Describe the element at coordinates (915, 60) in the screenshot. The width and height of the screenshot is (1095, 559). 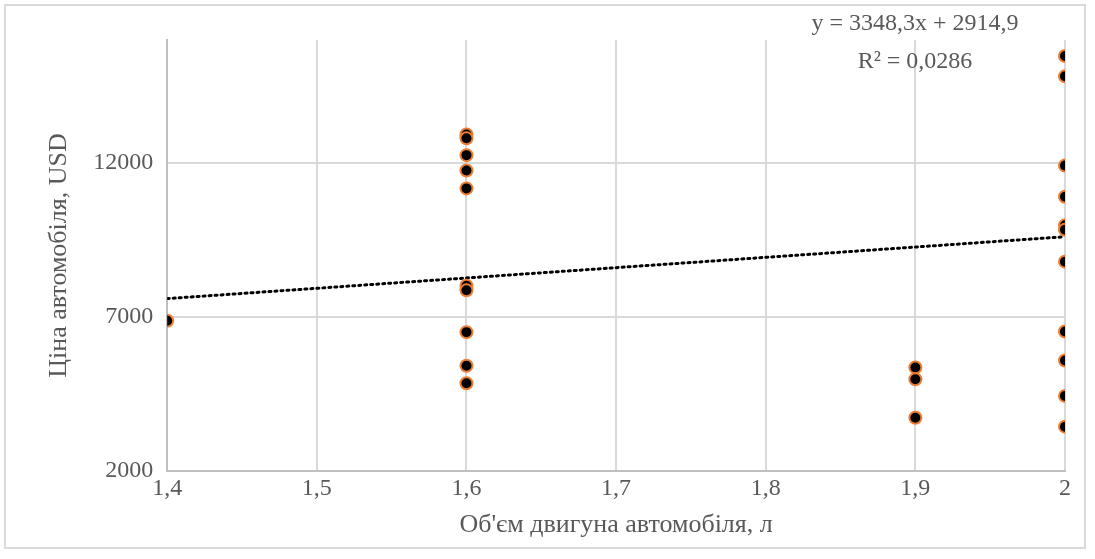
I see `annotation: R² = 0,0286` at that location.